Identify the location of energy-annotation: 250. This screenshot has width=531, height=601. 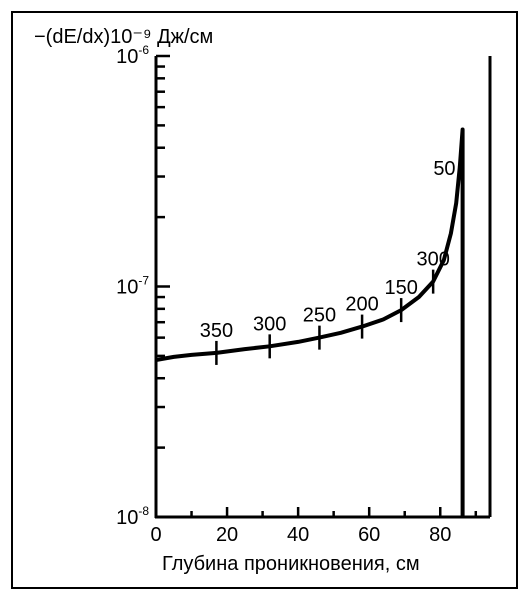
(319, 316).